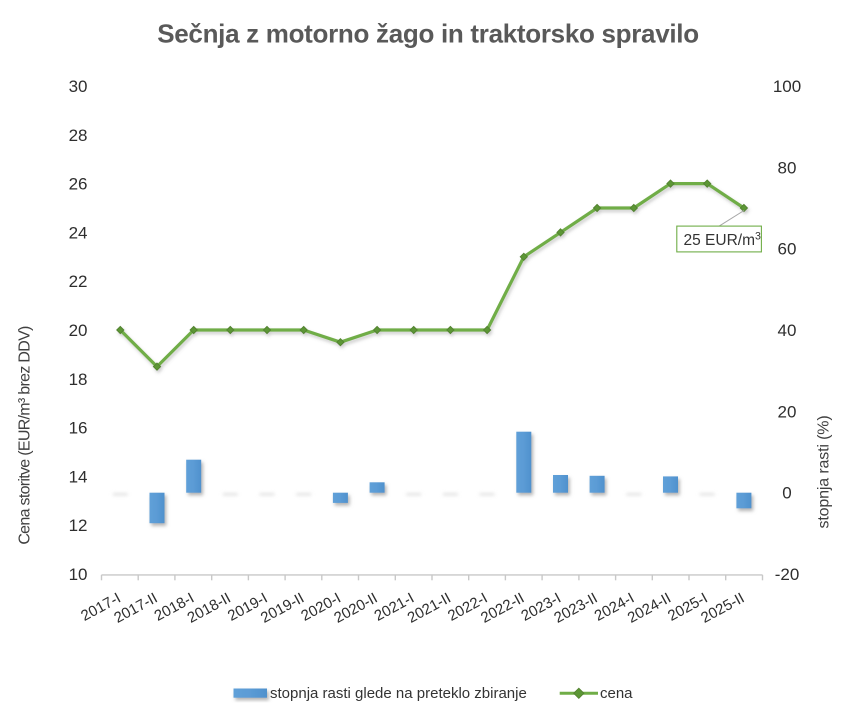  Describe the element at coordinates (78, 135) in the screenshot. I see `svg-text: 28` at that location.